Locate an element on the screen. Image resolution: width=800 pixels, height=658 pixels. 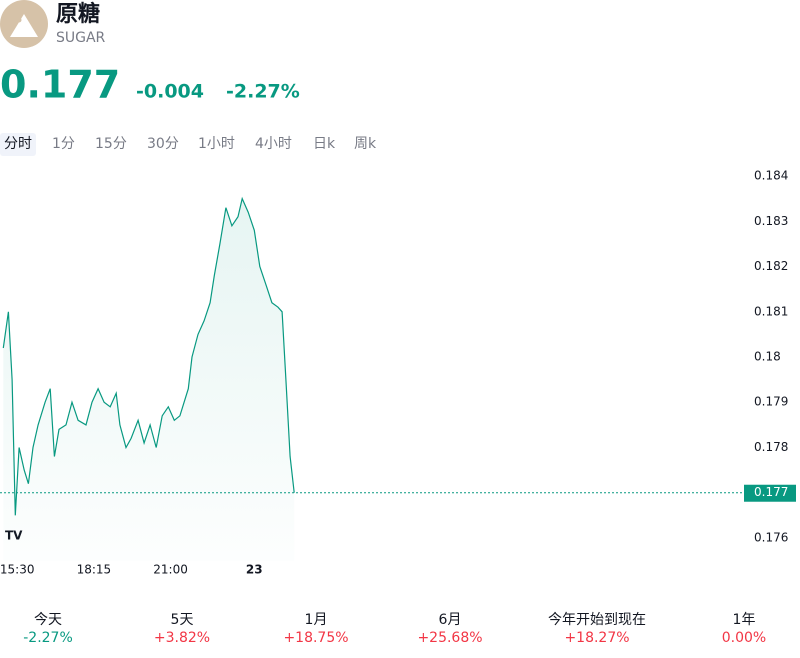
performance-change: +18.75% is located at coordinates (315, 638).